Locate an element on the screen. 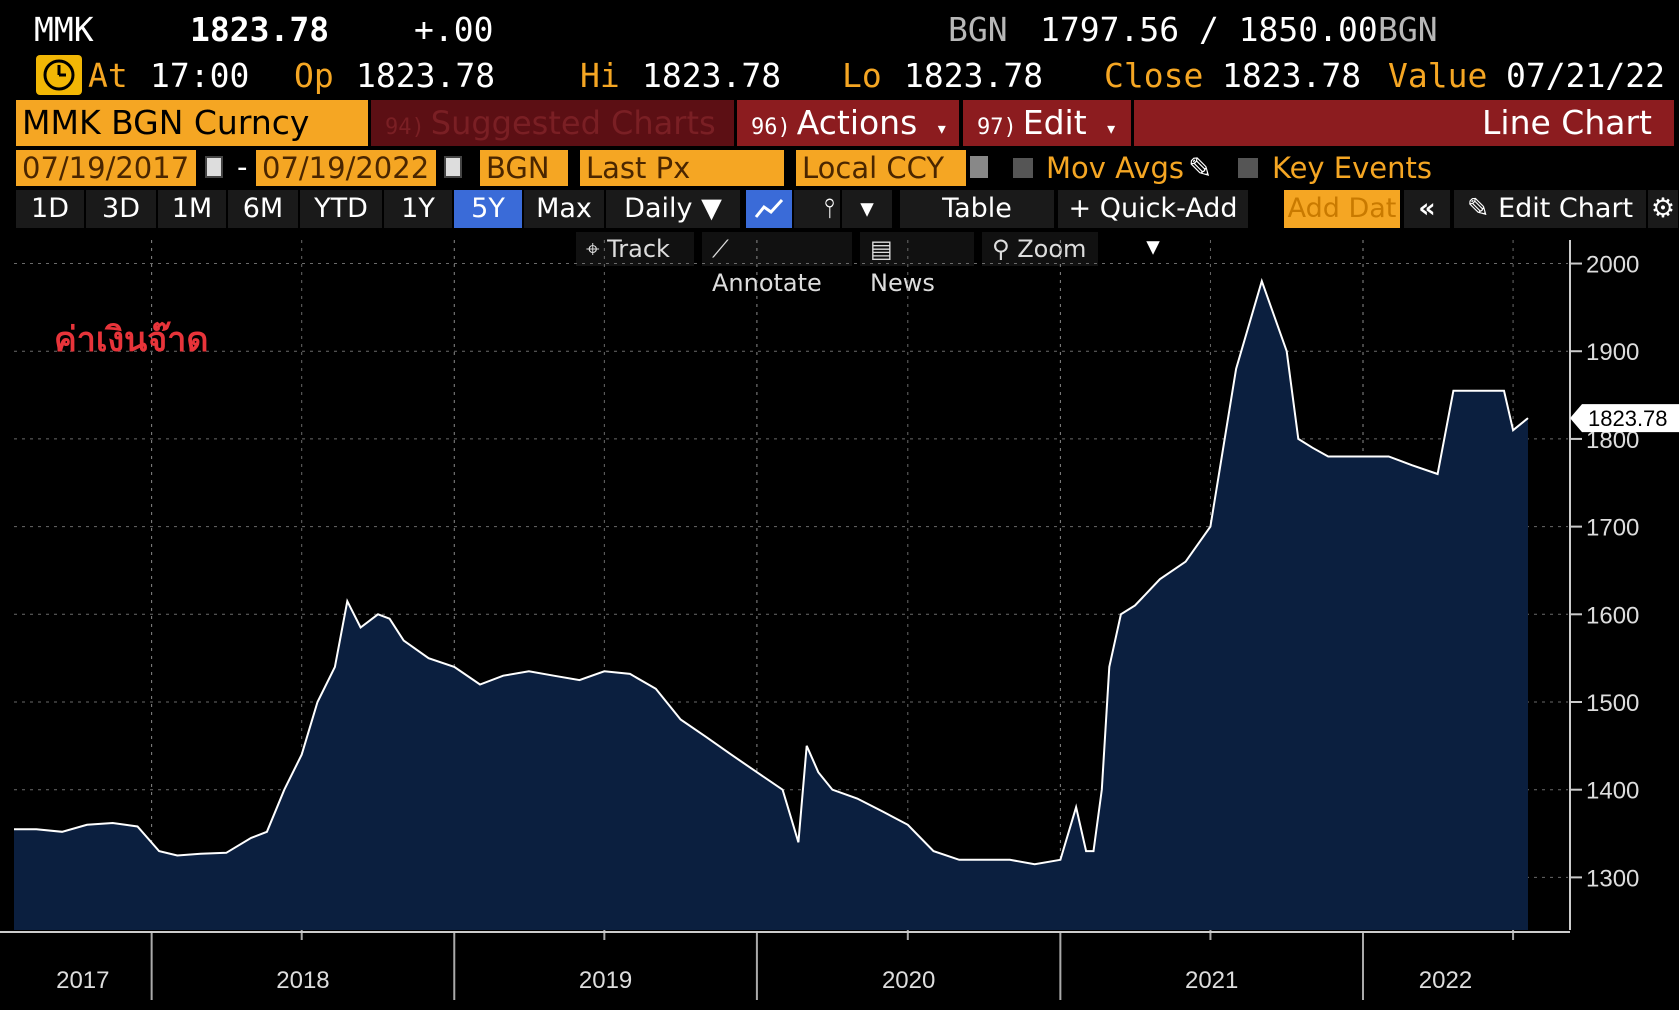 This screenshot has height=1010, width=1679. mov-avgs-checkbox is located at coordinates (1023, 168).